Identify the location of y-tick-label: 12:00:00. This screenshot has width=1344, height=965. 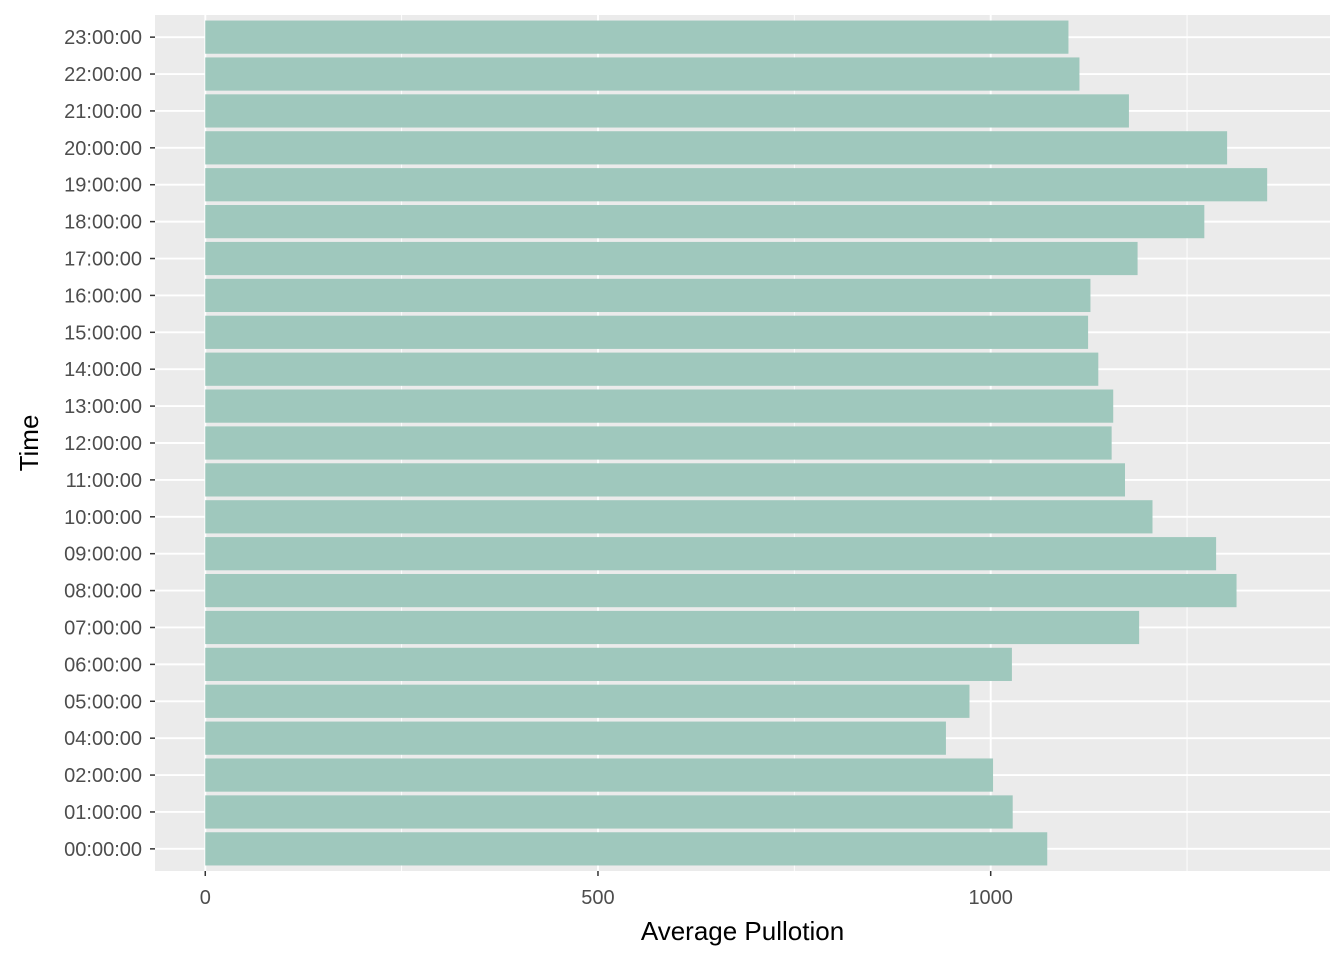
(103, 444).